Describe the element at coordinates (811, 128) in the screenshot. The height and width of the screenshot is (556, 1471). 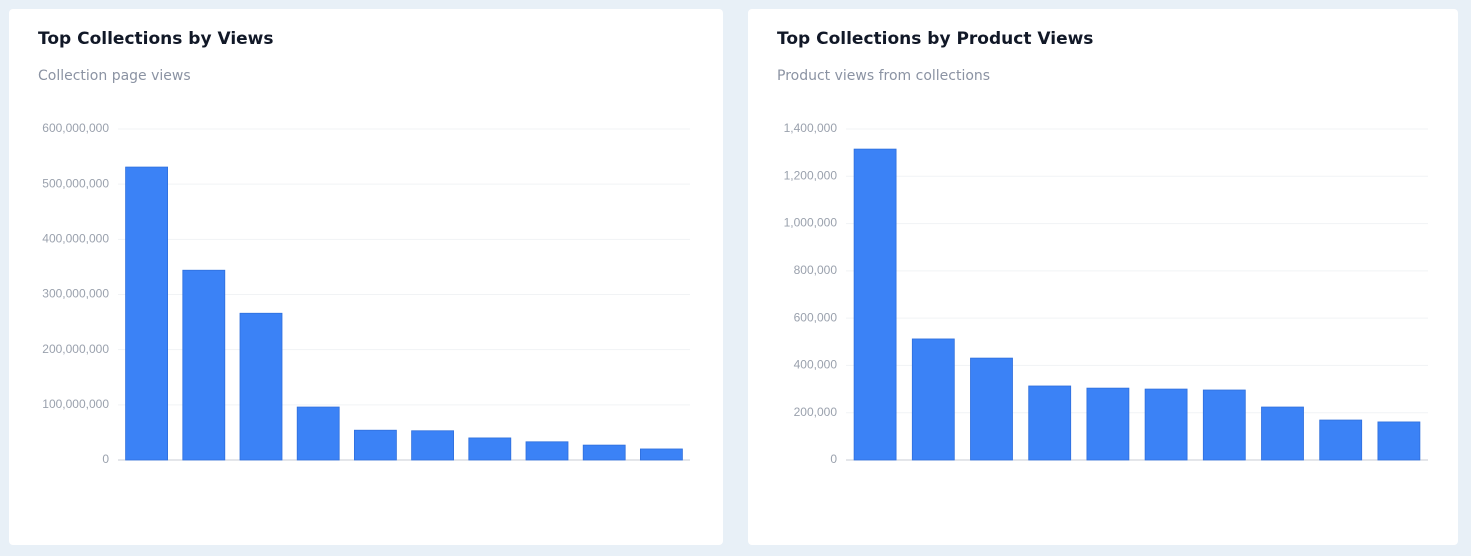
I see `y-tick-label: 1,400,000` at that location.